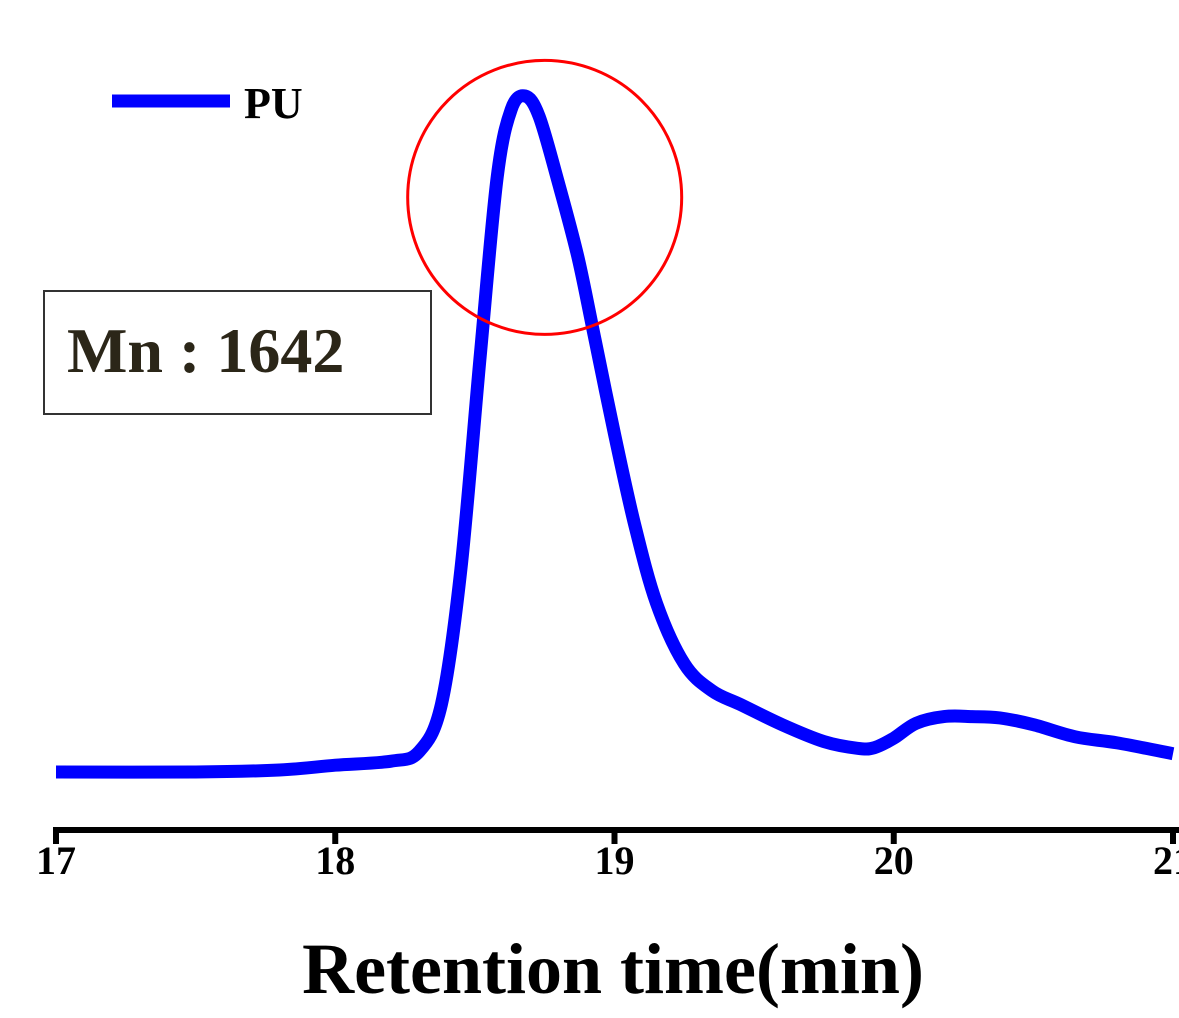 Image resolution: width=1179 pixels, height=1018 pixels. I want to click on x-tick-label-21: 21, so click(1166, 860).